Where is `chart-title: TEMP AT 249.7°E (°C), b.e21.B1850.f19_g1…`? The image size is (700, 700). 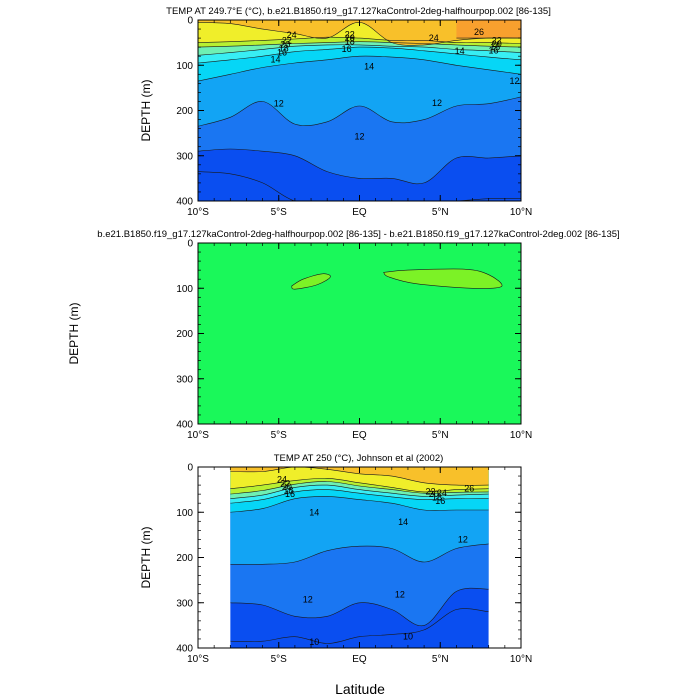
chart-title: TEMP AT 249.7°E (°C), b.e21.B1850.f19_g1… is located at coordinates (358, 11).